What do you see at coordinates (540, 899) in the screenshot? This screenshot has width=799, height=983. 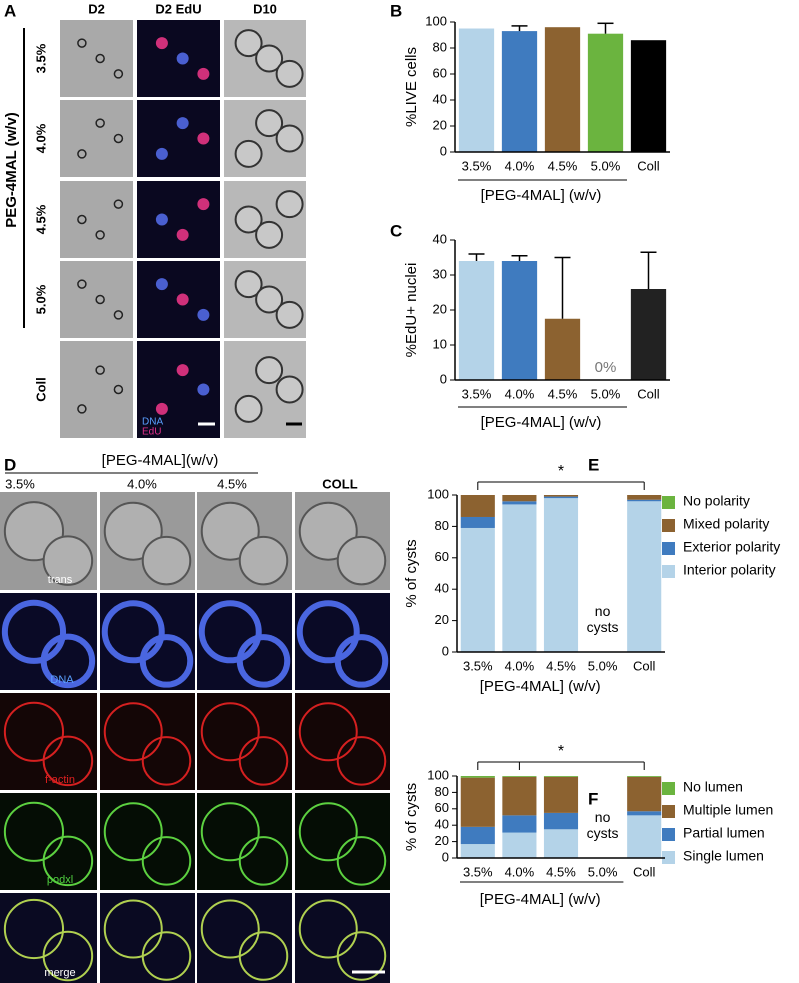 I see `x-axis-label: [PEG-4MAL] (w/v)` at bounding box center [540, 899].